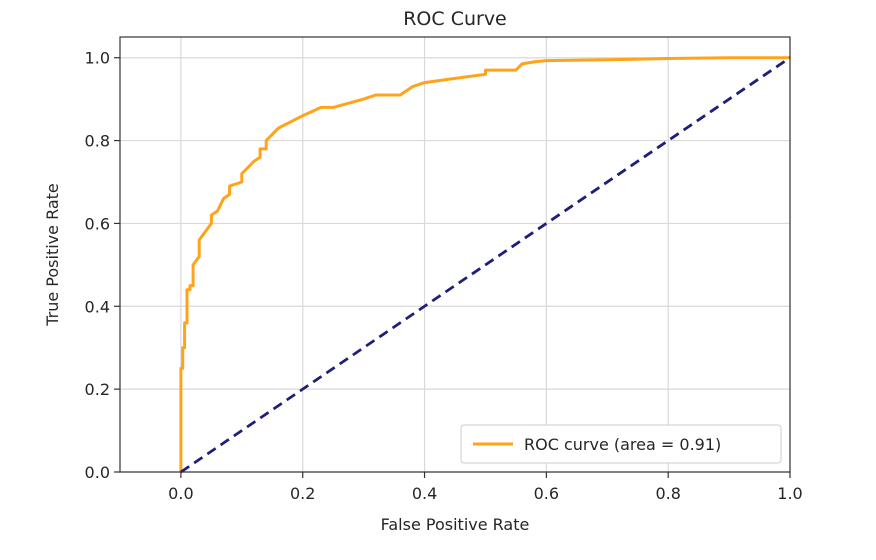  I want to click on y-tick-label: 0.4, so click(97, 306).